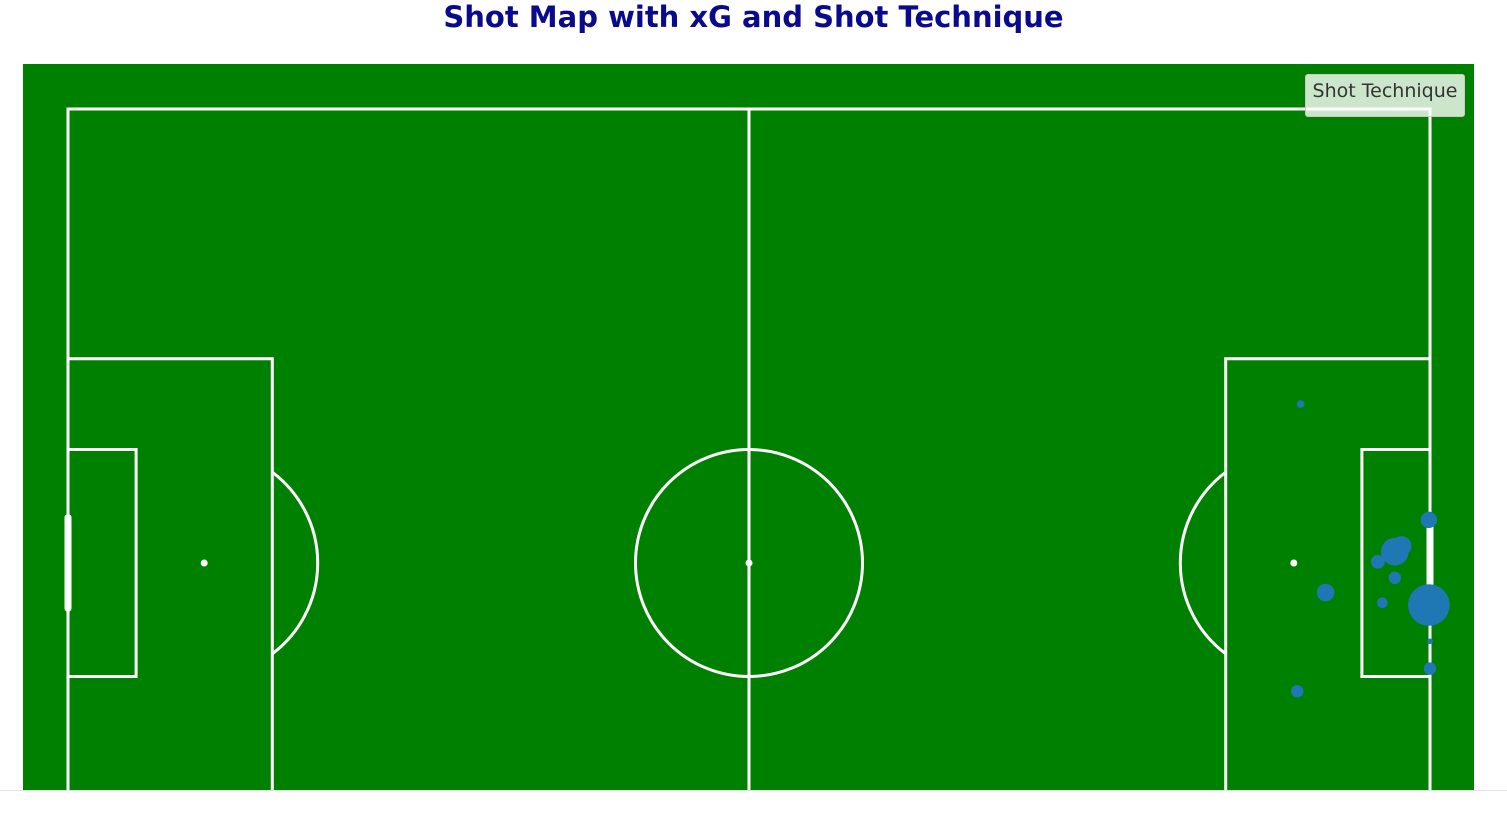 This screenshot has width=1507, height=817. What do you see at coordinates (204, 563) in the screenshot?
I see `left-penalty-spot` at bounding box center [204, 563].